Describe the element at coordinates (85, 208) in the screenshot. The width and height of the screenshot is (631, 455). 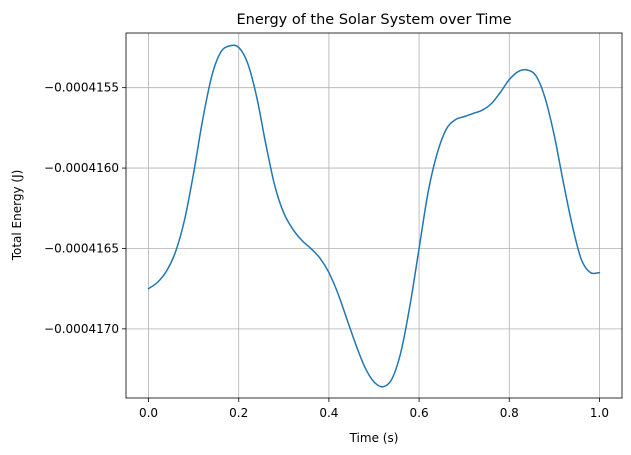
I see `y-axis: −0.0004155 −0.0004160 −0.0004165 −0.0004170` at that location.